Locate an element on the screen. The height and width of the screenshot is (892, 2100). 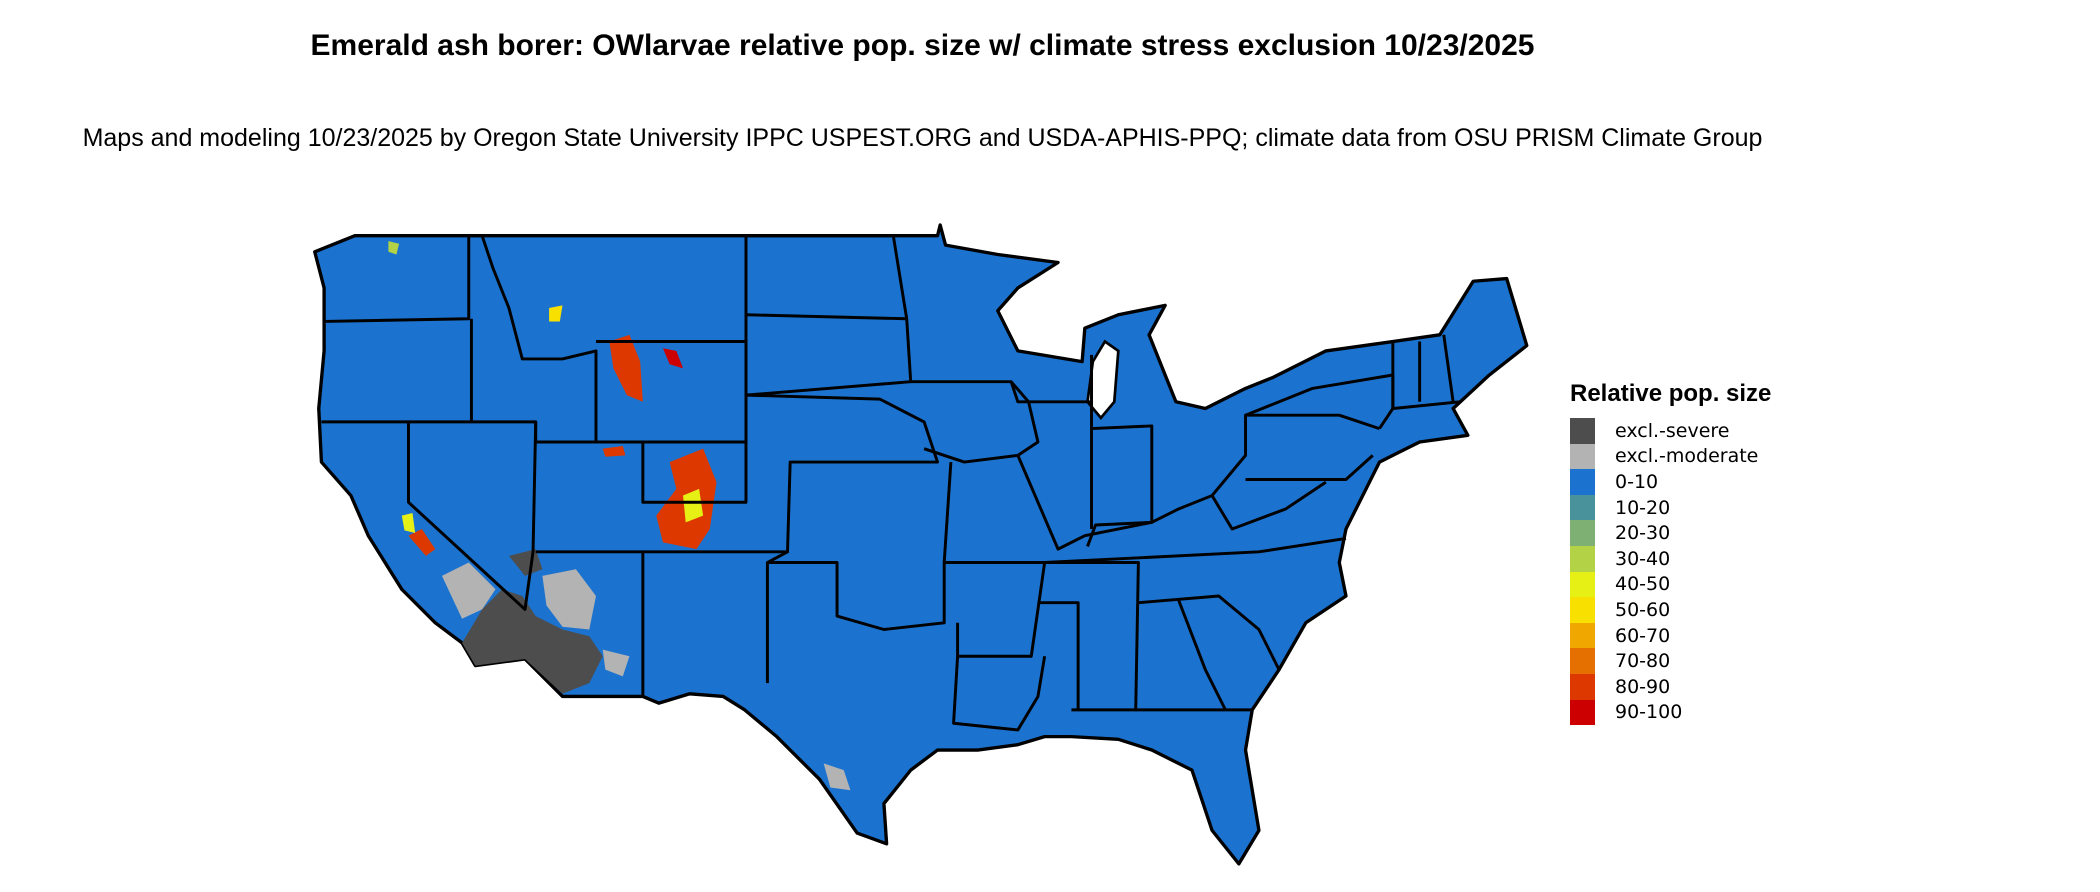
excl-severe-area is located at coordinates (532, 621).